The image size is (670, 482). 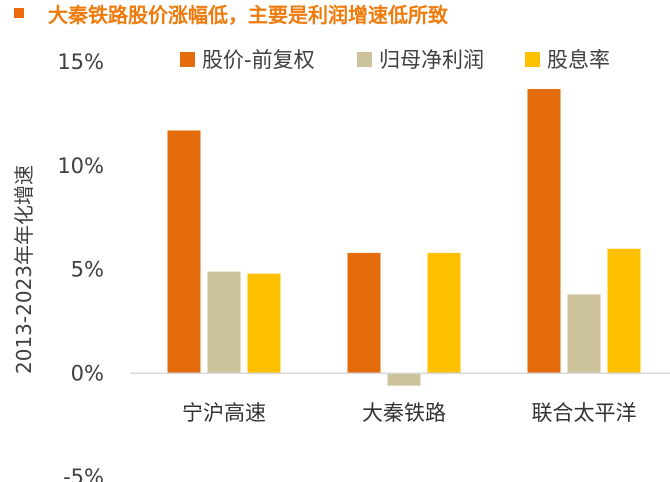 What do you see at coordinates (431, 60) in the screenshot?
I see `legend-label: 归母净利润` at bounding box center [431, 60].